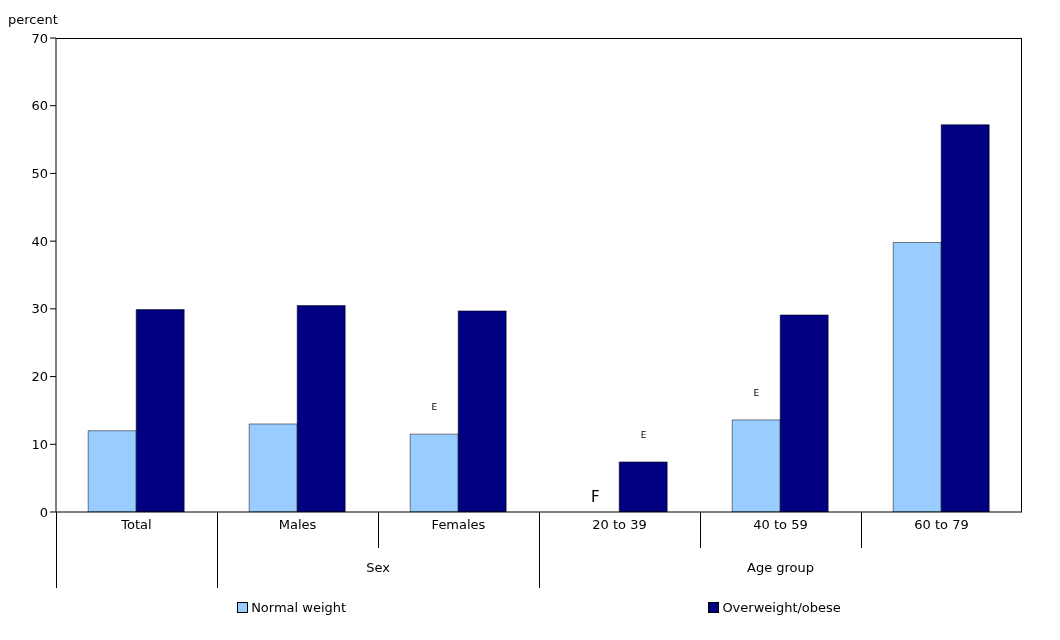 The image size is (1060, 640). What do you see at coordinates (299, 607) in the screenshot?
I see `legend-label: Normal weight` at bounding box center [299, 607].